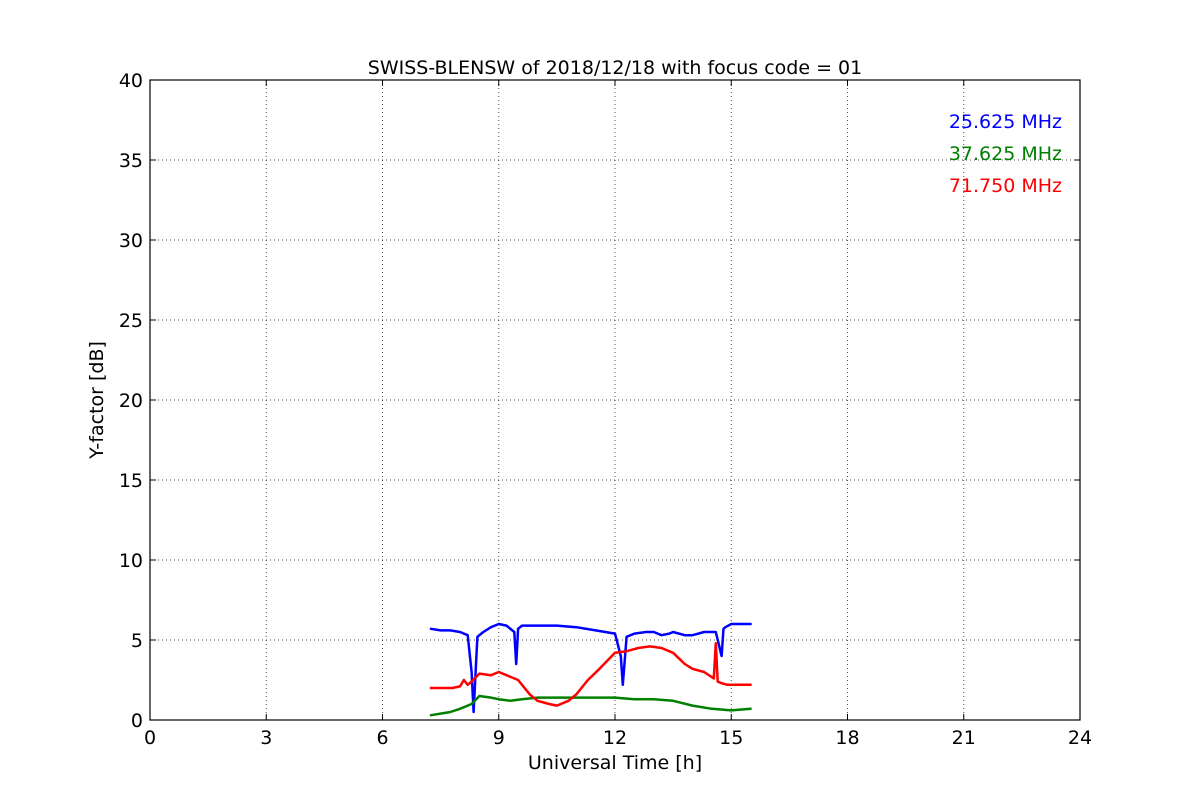  I want to click on legend-label-2: 37.625 MHz, so click(1005, 154).